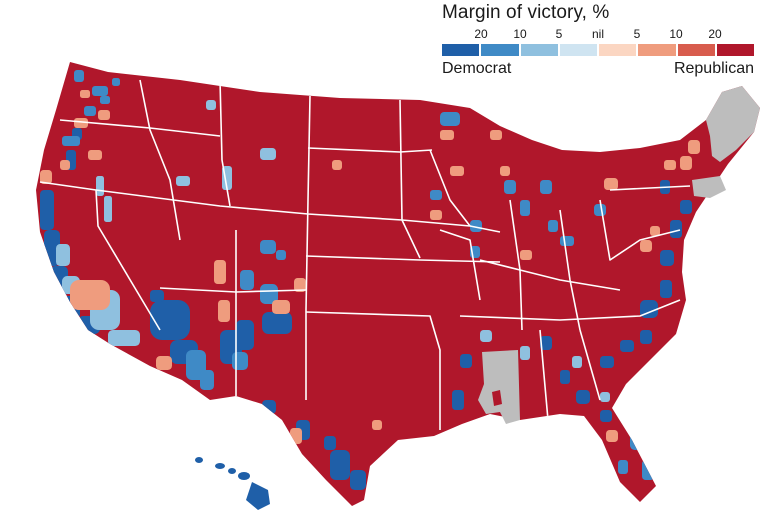  Describe the element at coordinates (497, 398) in the screenshot. I see `mississippi-red-spot` at that location.